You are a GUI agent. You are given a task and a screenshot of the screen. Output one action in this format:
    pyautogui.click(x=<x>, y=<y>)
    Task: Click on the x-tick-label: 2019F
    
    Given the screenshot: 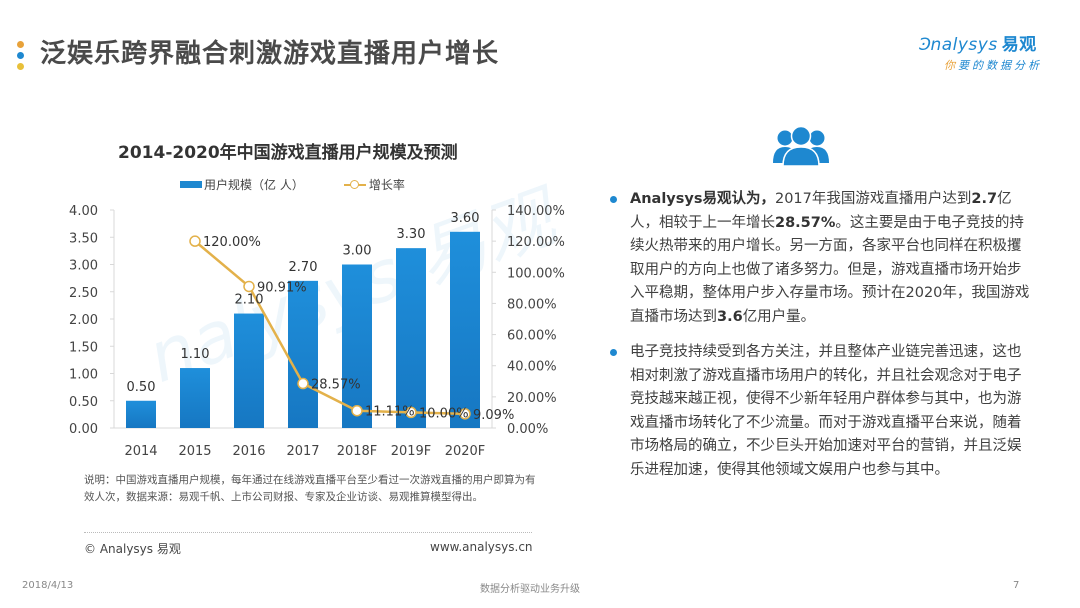 What is the action you would take?
    pyautogui.click(x=411, y=451)
    